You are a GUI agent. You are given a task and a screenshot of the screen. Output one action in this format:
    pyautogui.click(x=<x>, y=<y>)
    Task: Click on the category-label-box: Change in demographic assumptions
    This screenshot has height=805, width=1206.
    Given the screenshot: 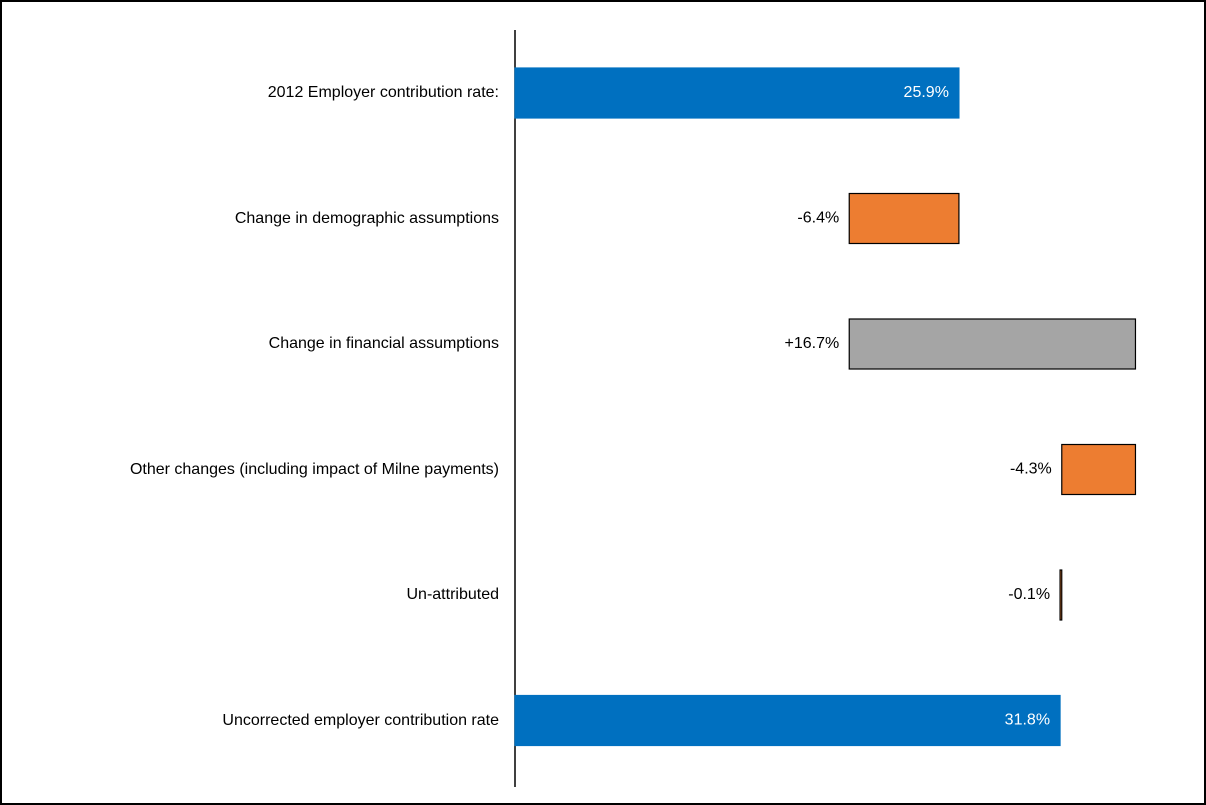 What is the action you would take?
    pyautogui.click(x=269, y=219)
    